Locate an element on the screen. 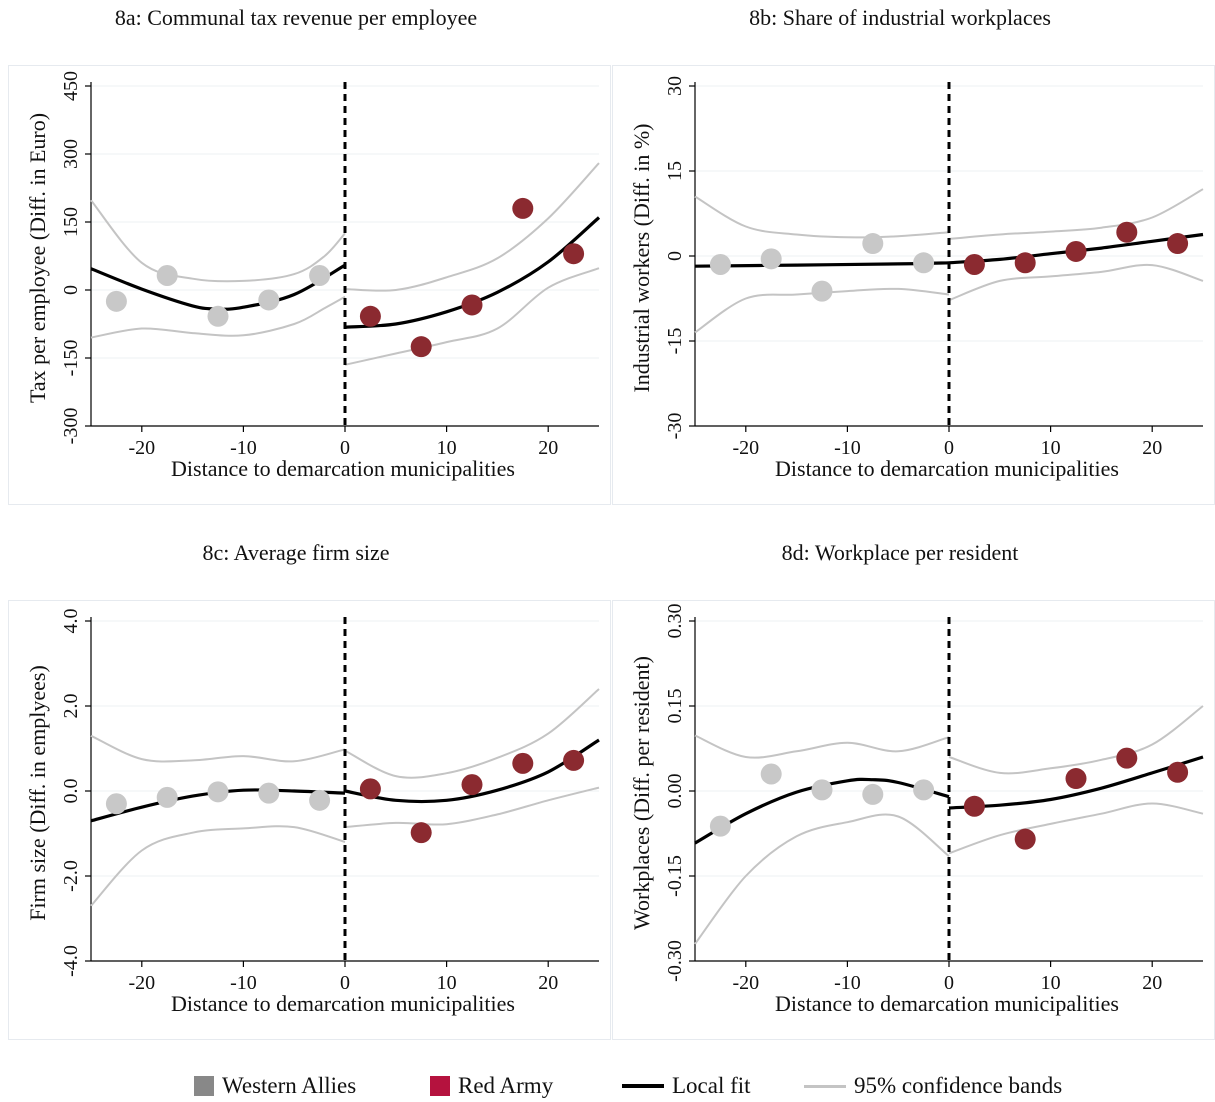 The image size is (1215, 1102). y-axis-title: Industrial workers (Diff. in %) is located at coordinates (641, 257).